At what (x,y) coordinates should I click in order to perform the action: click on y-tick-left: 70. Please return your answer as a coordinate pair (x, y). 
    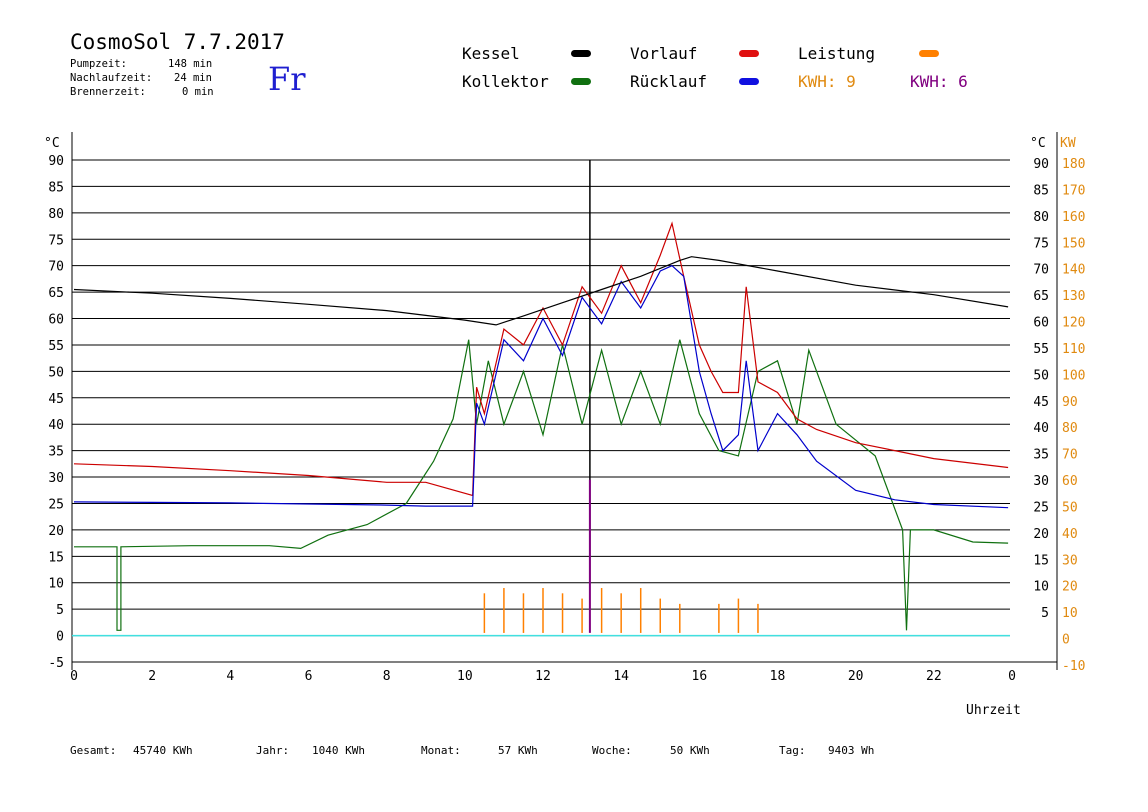
    Looking at the image, I should click on (56, 267).